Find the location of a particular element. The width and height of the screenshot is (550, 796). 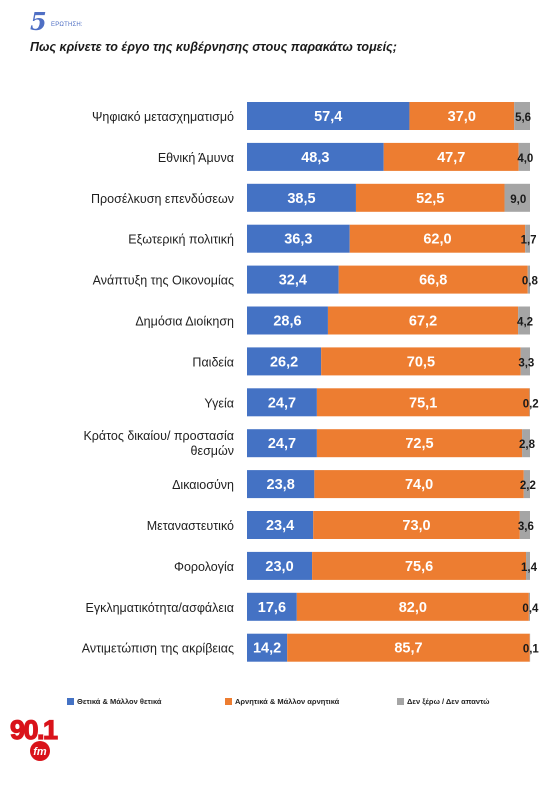

data-label: 26,2 is located at coordinates (284, 362).